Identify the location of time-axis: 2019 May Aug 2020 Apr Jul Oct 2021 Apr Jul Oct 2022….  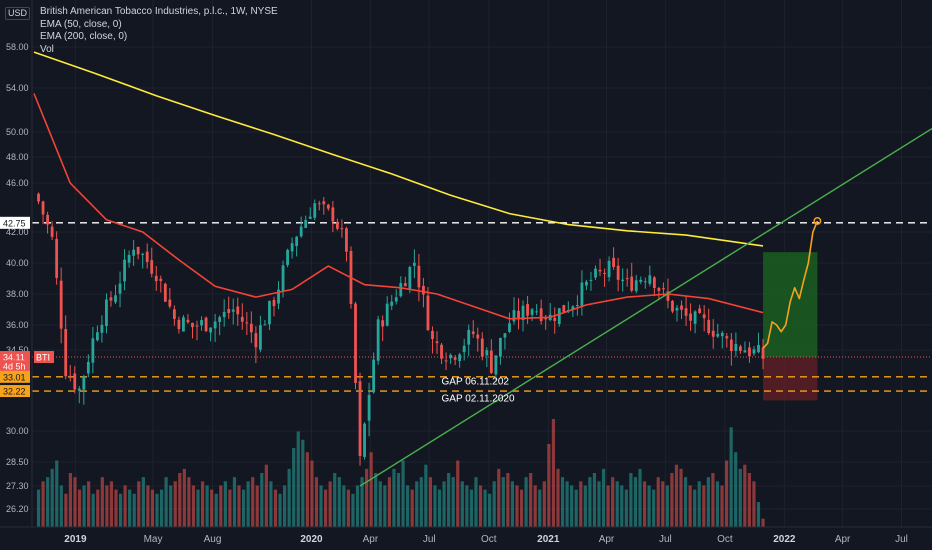
(466, 538).